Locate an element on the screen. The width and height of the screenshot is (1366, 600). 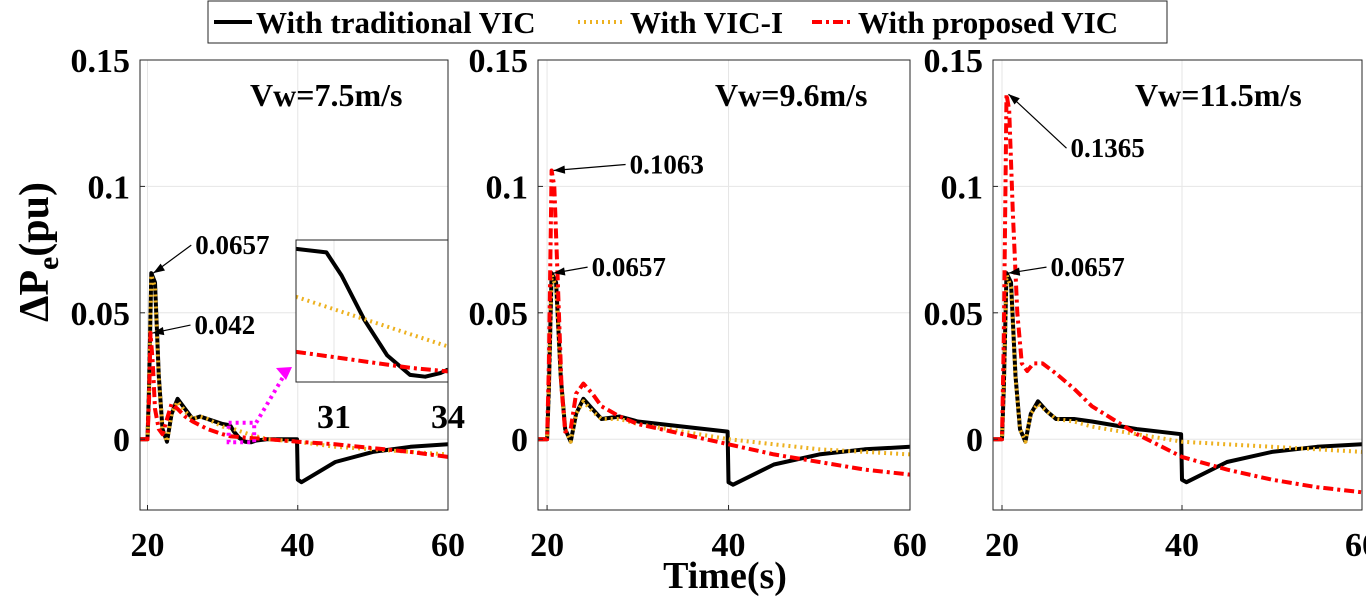
legend-label-proposed: With proposed VIC is located at coordinates (988, 22).